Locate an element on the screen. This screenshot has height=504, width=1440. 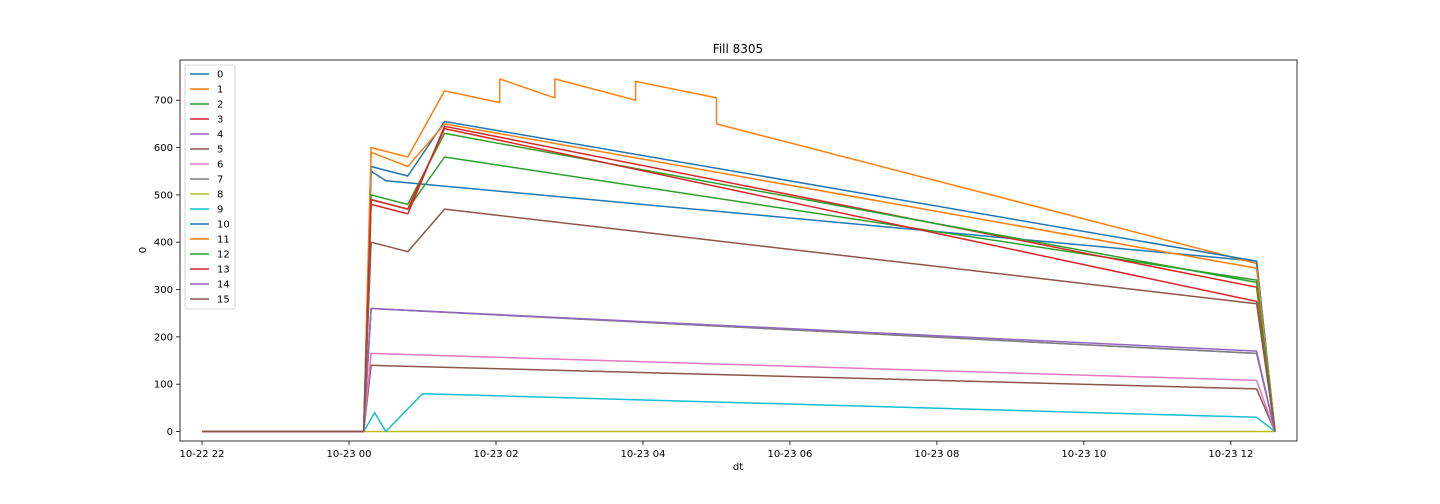
y-tick-label: 200 is located at coordinates (163, 337).